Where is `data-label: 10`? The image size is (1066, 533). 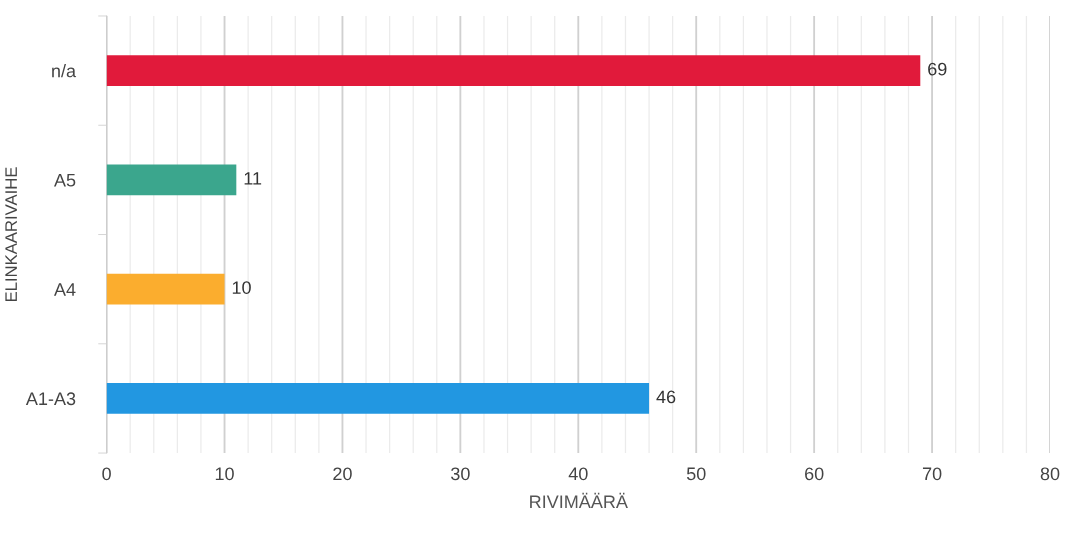
data-label: 10 is located at coordinates (241, 287).